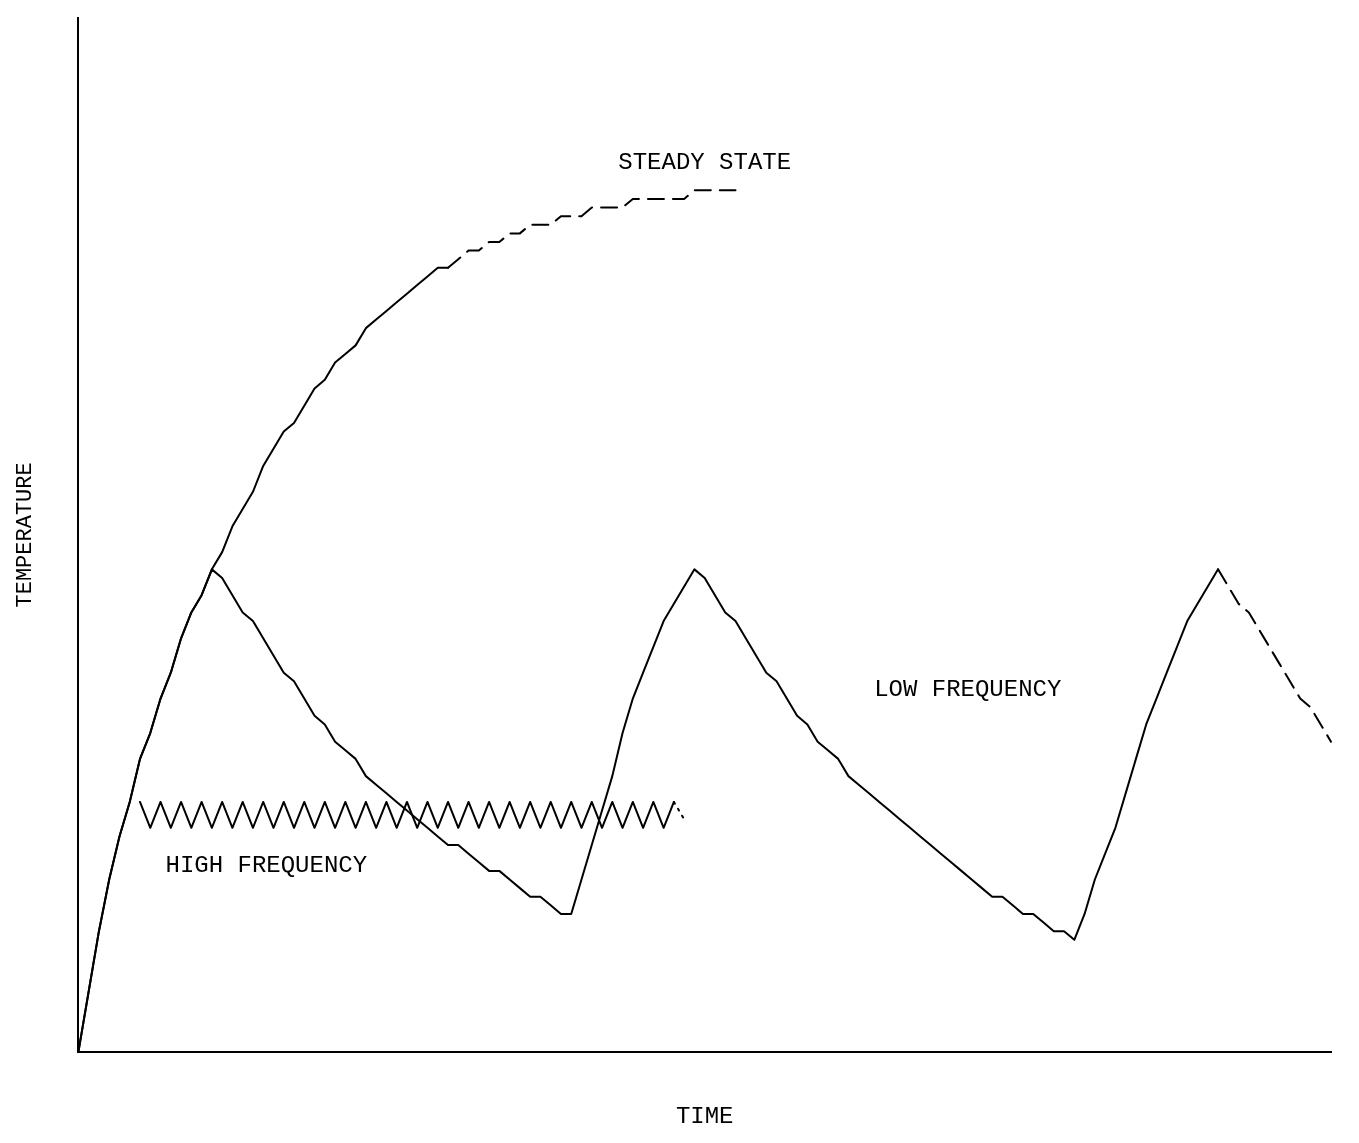 This screenshot has height=1143, width=1359. I want to click on series-label: HIGH FREQUENCY, so click(266, 866).